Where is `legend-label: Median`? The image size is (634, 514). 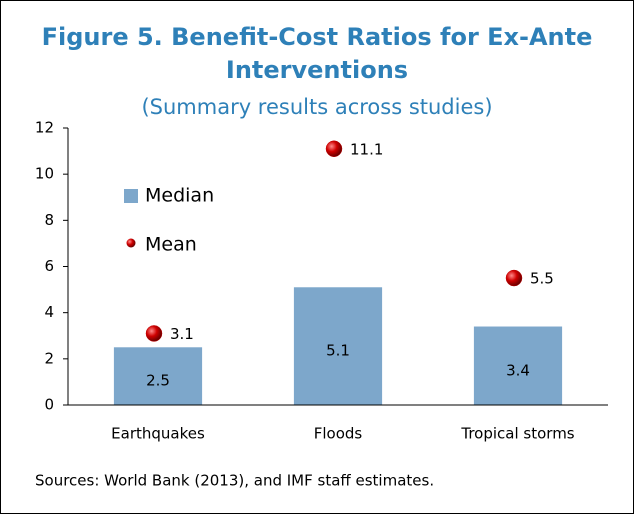 legend-label: Median is located at coordinates (179, 196).